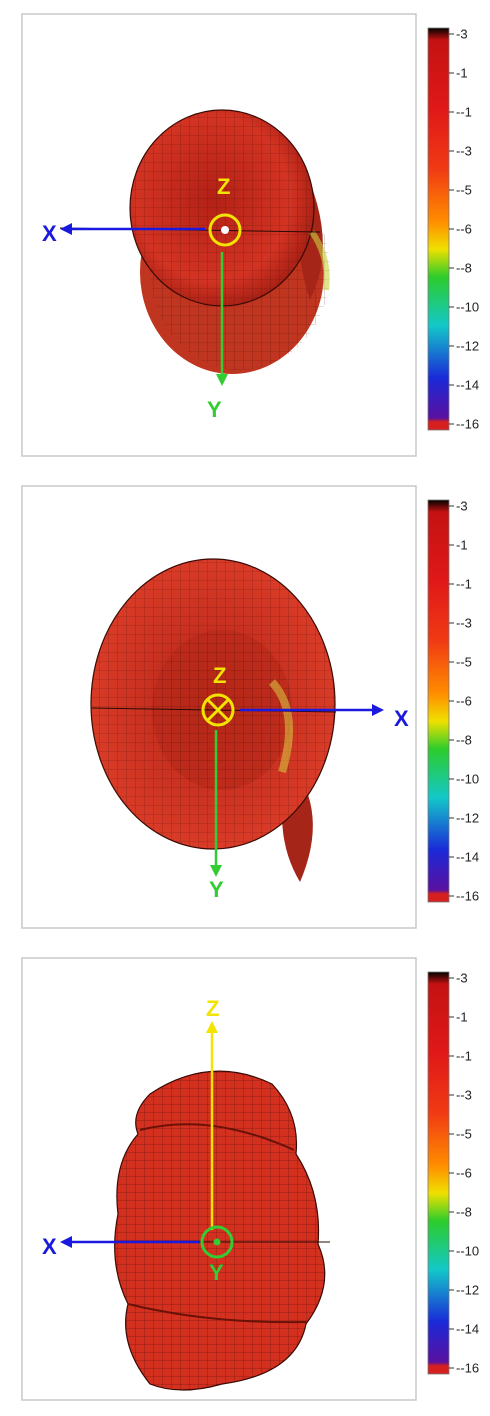 This screenshot has width=490, height=1416. What do you see at coordinates (212, 1125) in the screenshot?
I see `z-axis-arrow` at bounding box center [212, 1125].